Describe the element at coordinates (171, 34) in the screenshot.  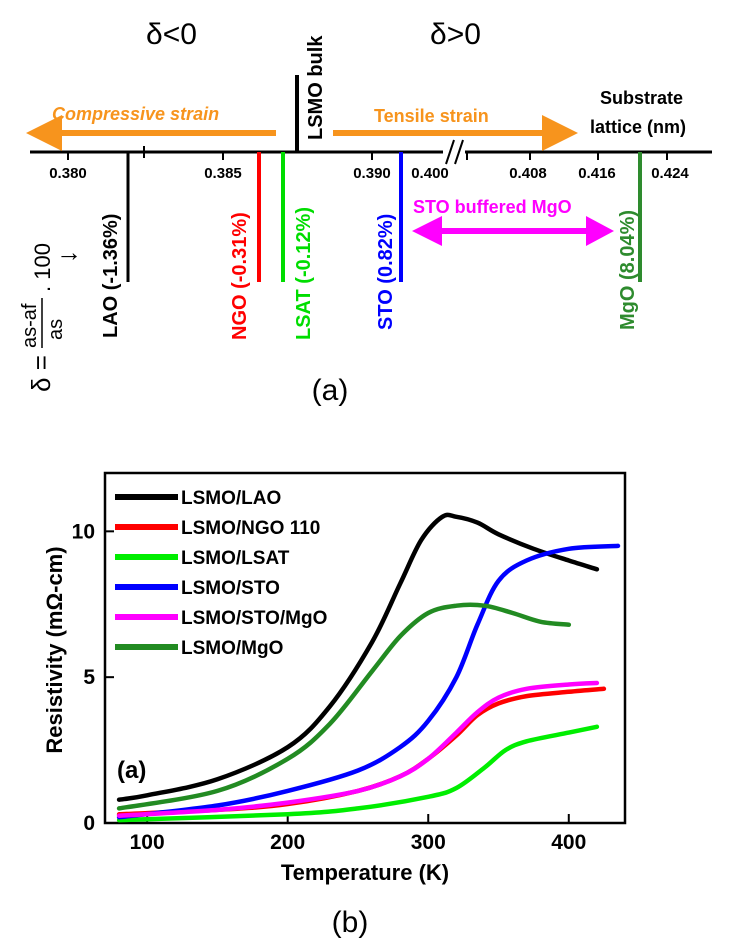
I see `delta-negative-label: δ<0` at that location.